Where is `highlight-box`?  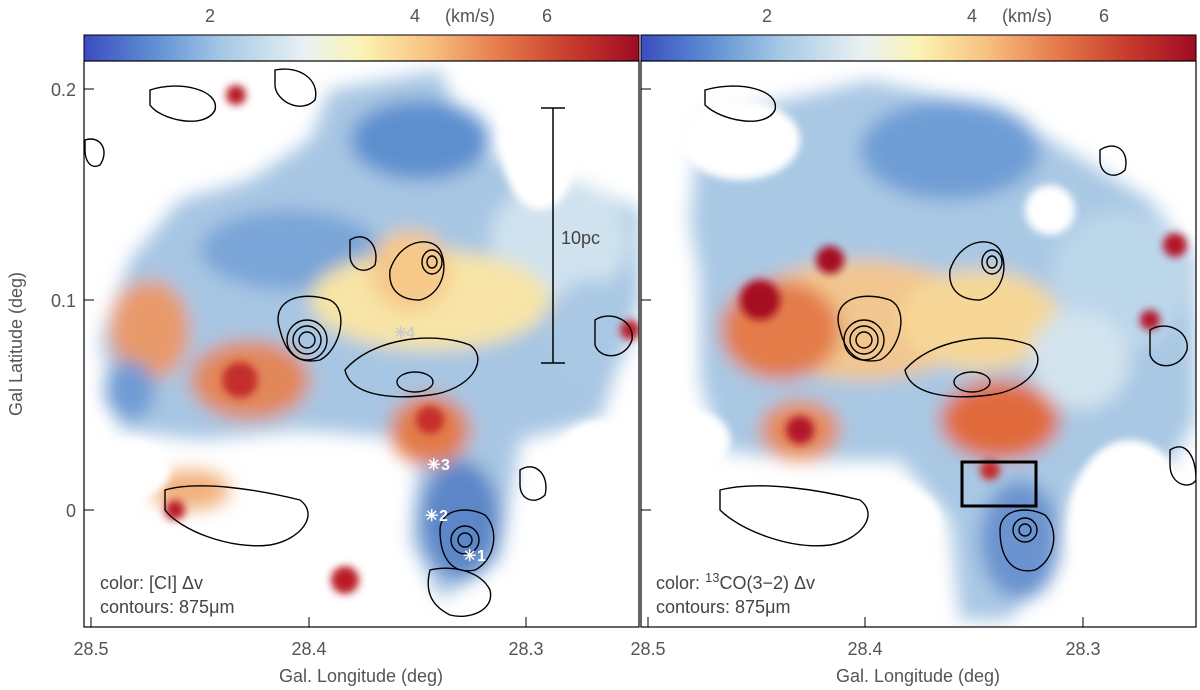 highlight-box is located at coordinates (999, 484).